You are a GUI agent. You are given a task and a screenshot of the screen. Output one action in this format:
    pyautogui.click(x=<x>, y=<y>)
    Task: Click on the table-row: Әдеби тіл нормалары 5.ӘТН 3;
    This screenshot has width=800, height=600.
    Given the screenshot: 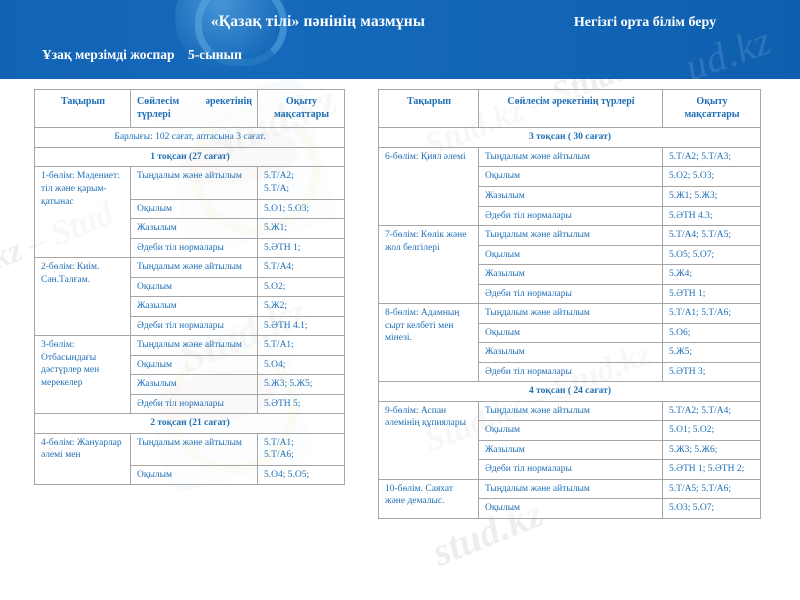 What is the action you would take?
    pyautogui.click(x=570, y=372)
    